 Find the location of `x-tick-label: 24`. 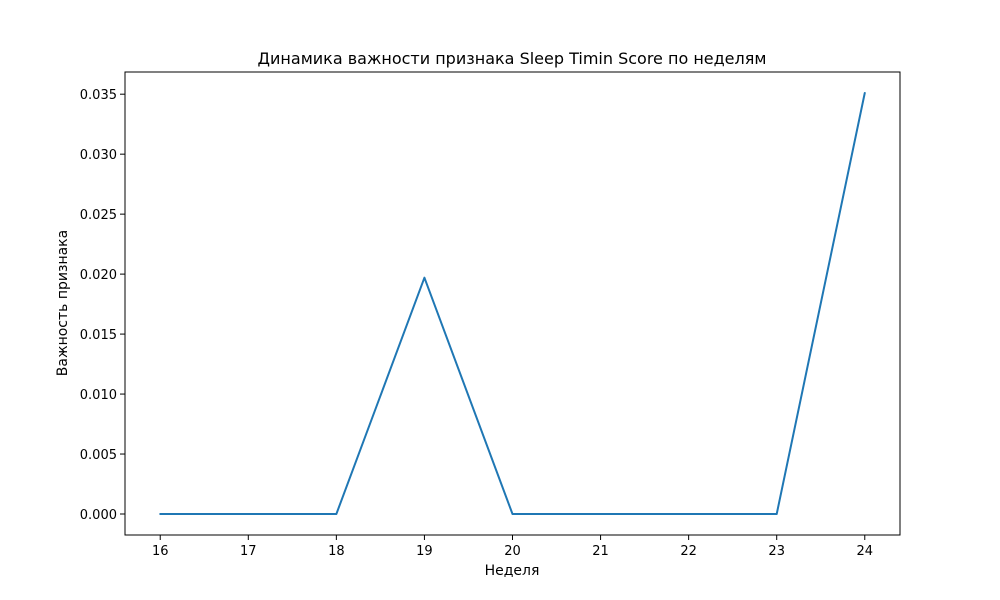

x-tick-label: 24 is located at coordinates (864, 551).